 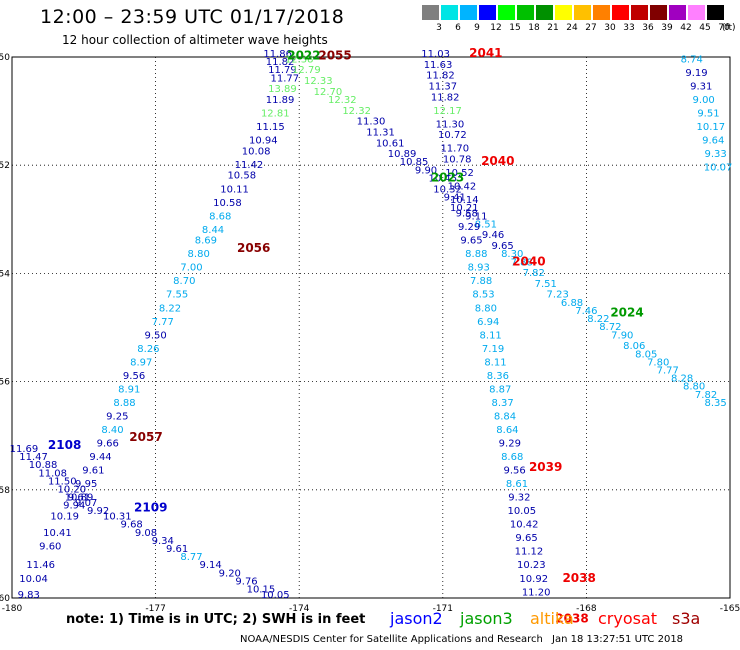 What do you see at coordinates (668, 370) in the screenshot?
I see `wave-height-value: 7.77` at bounding box center [668, 370].